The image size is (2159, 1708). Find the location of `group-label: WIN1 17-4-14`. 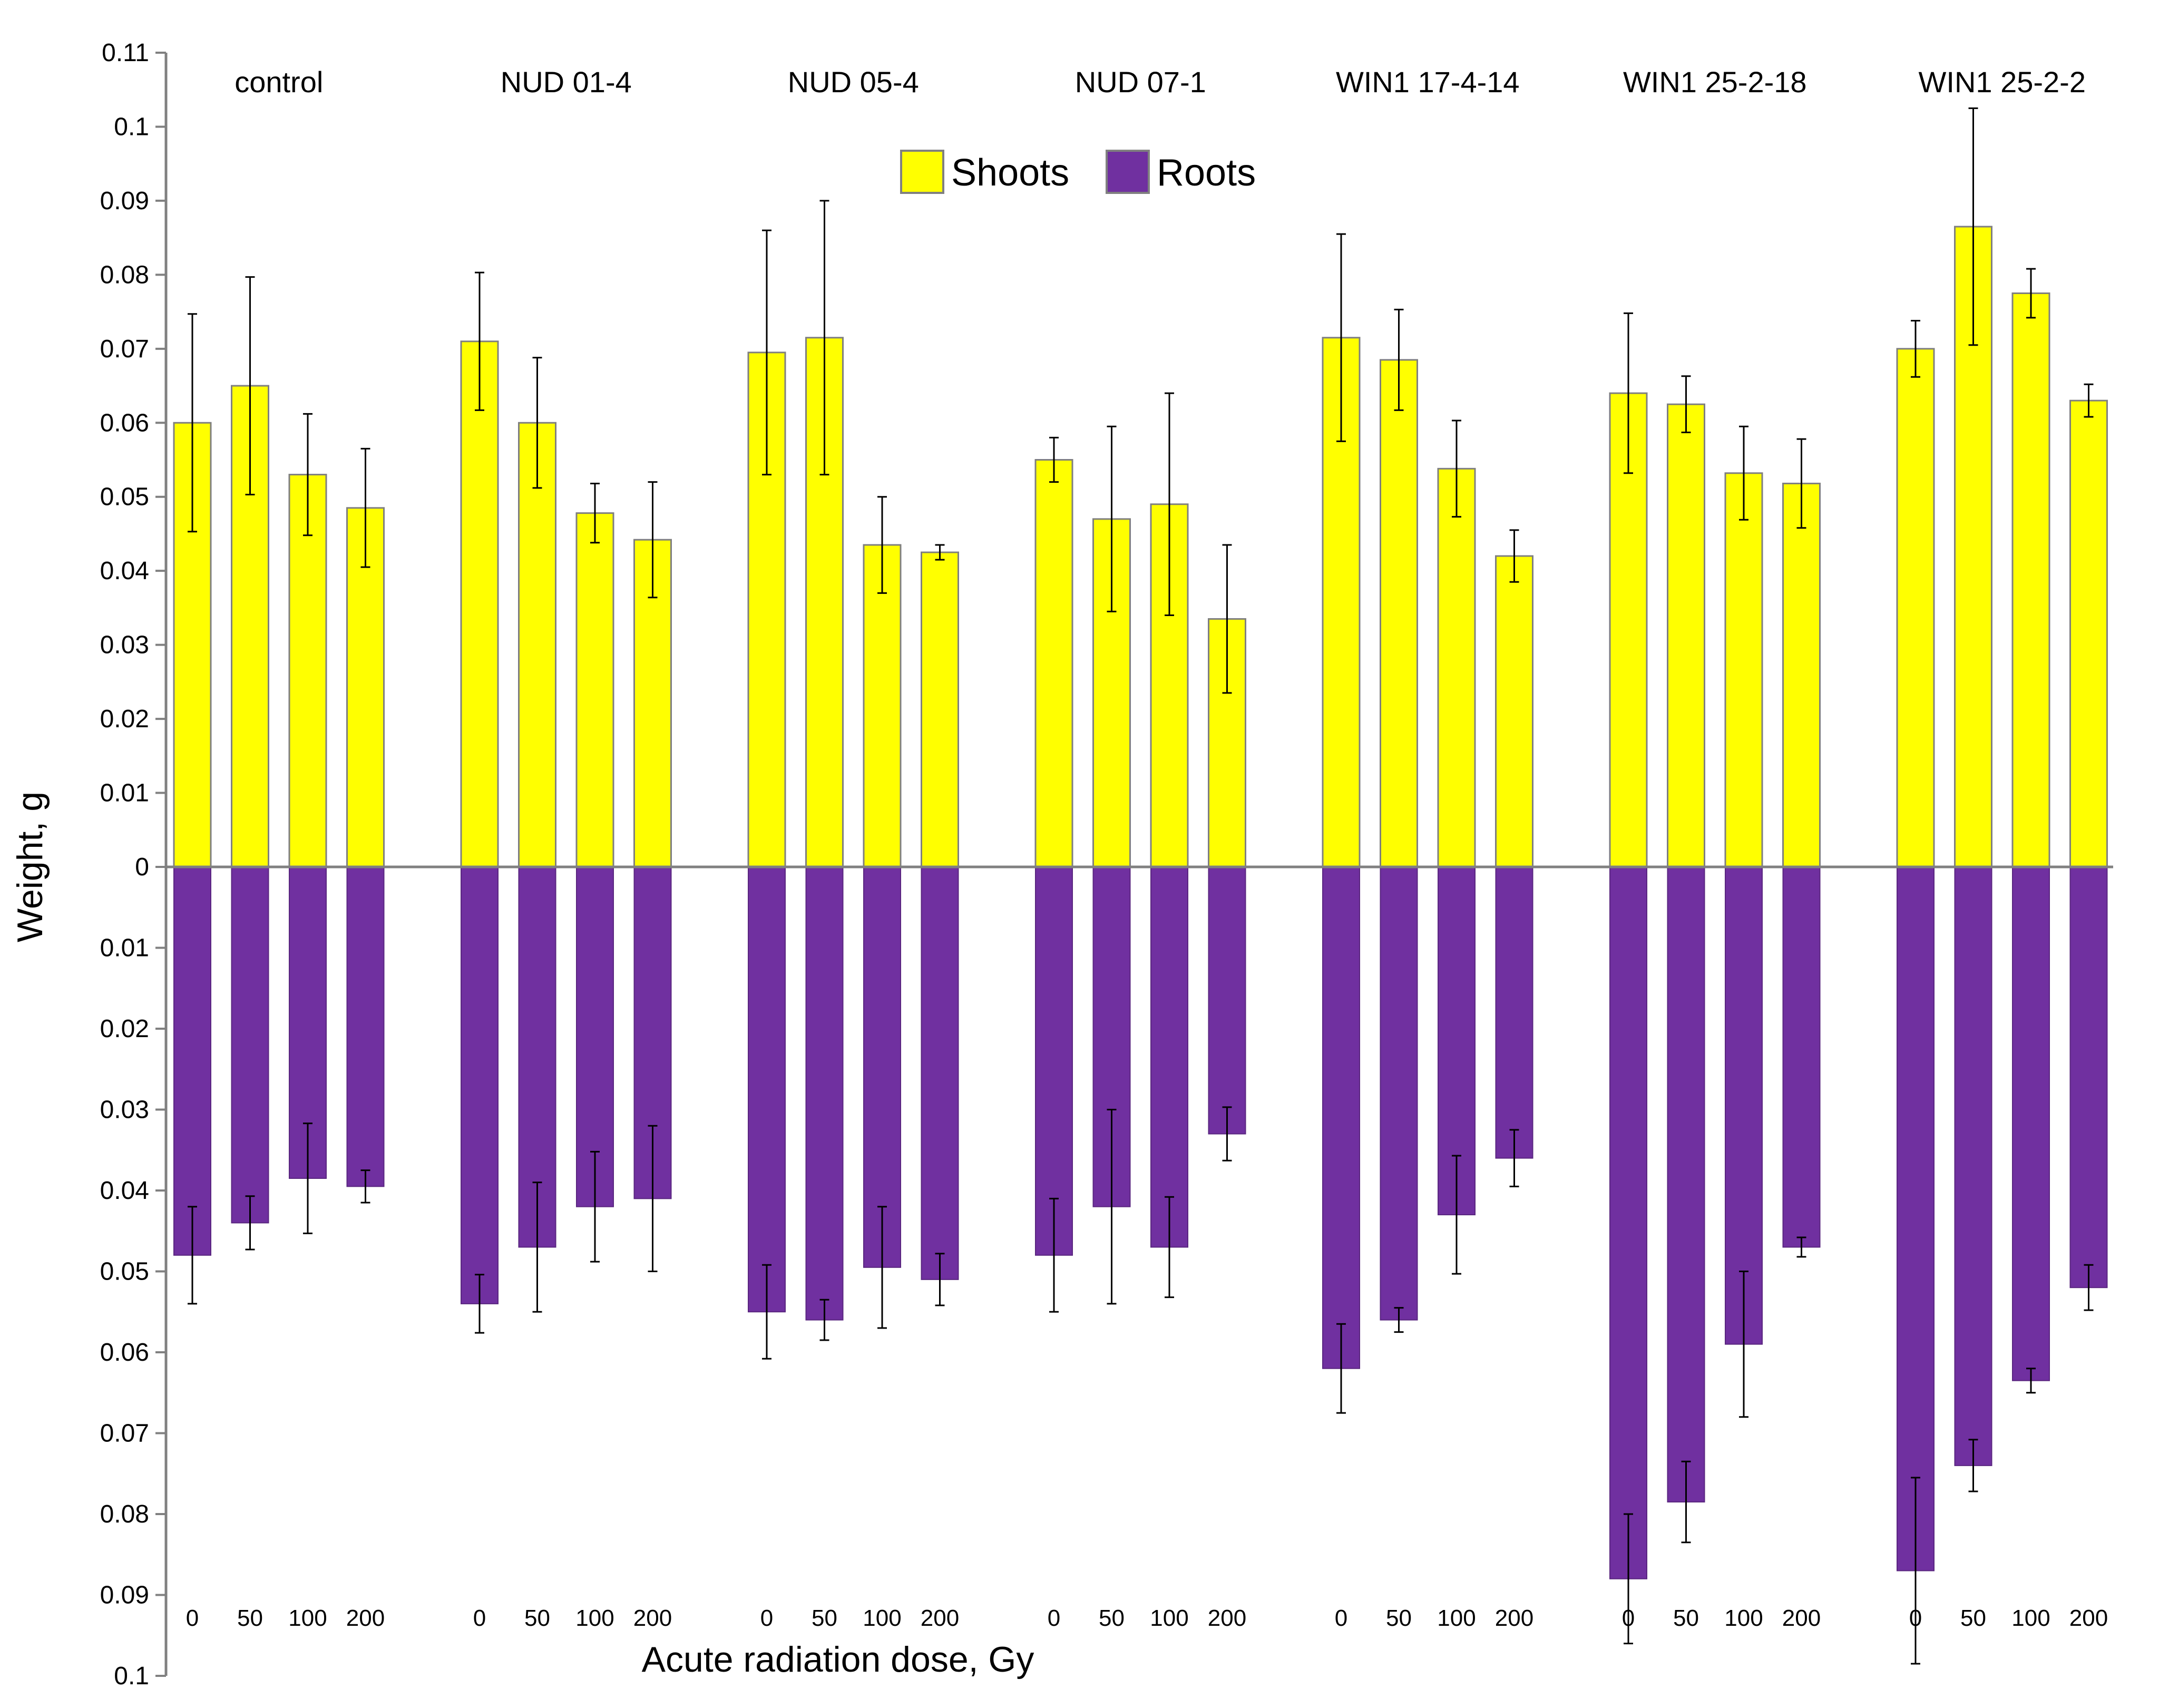

group-label: WIN1 17-4-14 is located at coordinates (1428, 82).